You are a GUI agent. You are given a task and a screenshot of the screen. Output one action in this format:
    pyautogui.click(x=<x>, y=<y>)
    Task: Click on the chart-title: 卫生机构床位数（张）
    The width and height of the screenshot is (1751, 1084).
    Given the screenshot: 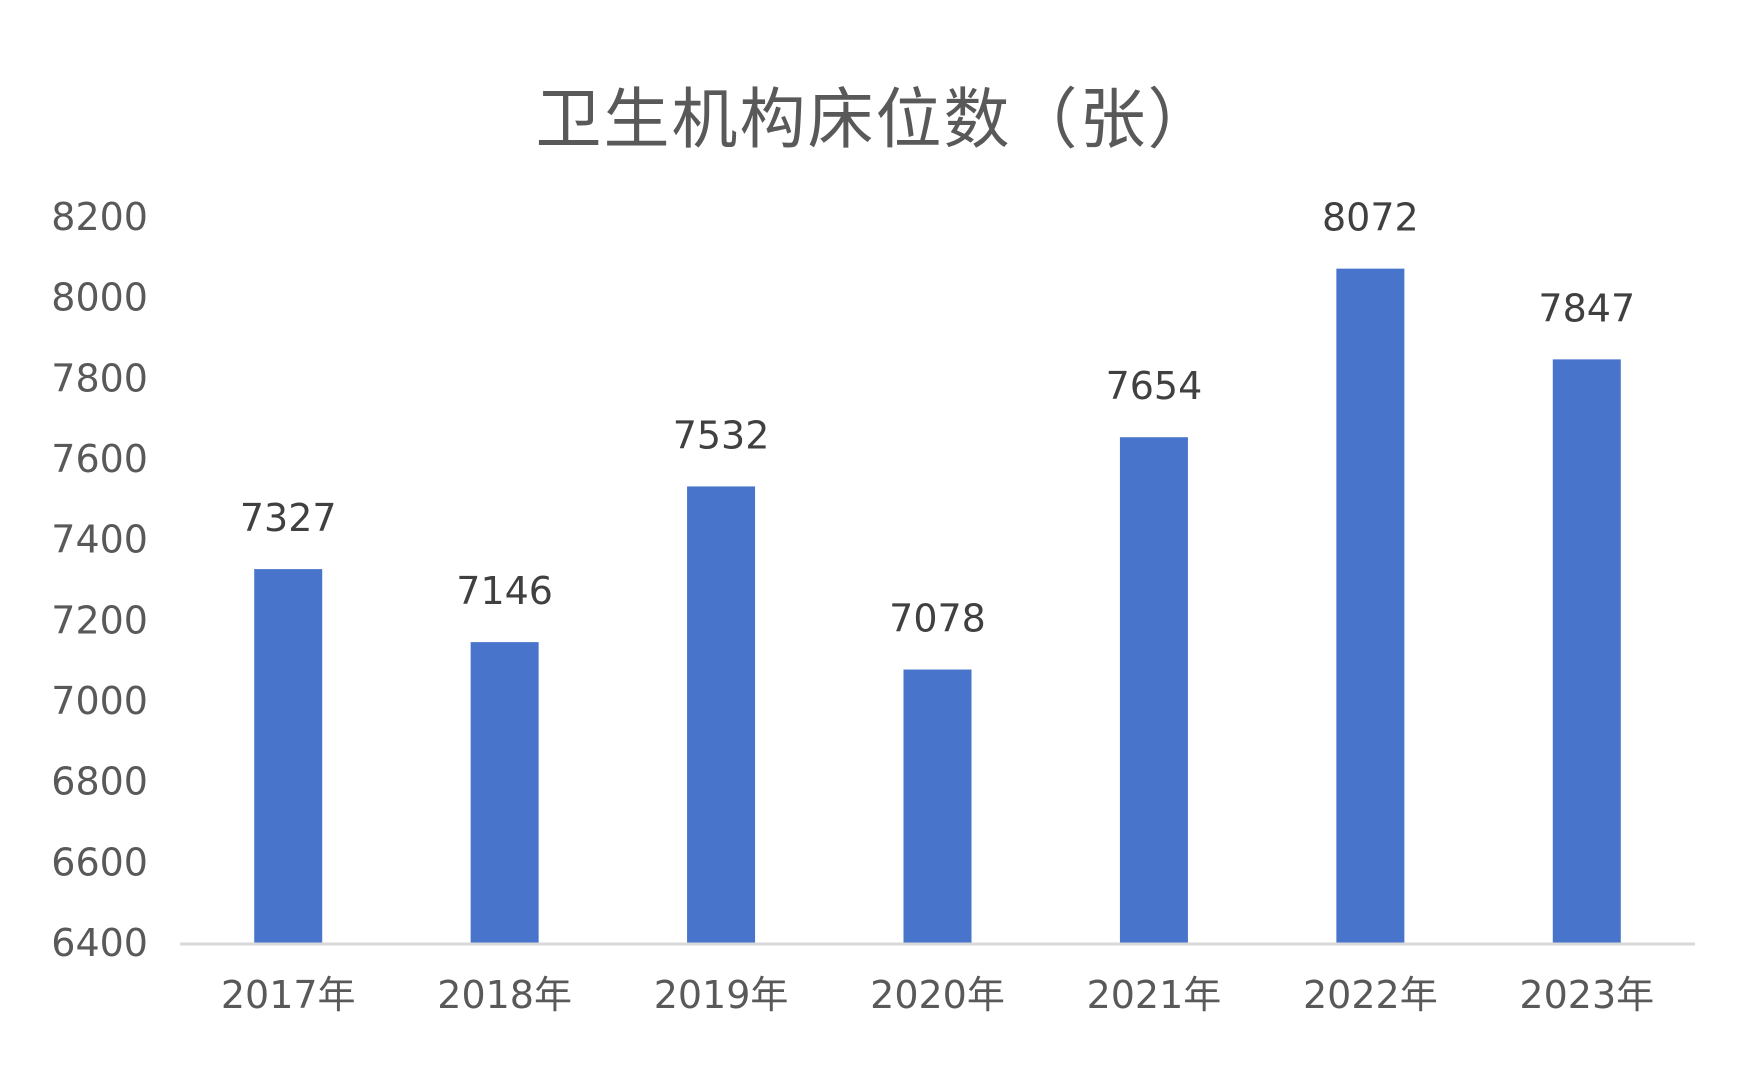 What is the action you would take?
    pyautogui.click(x=875, y=119)
    